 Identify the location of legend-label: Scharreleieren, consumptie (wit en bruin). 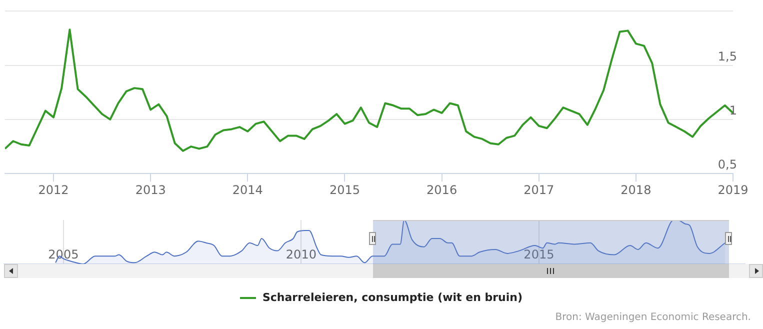
(392, 297).